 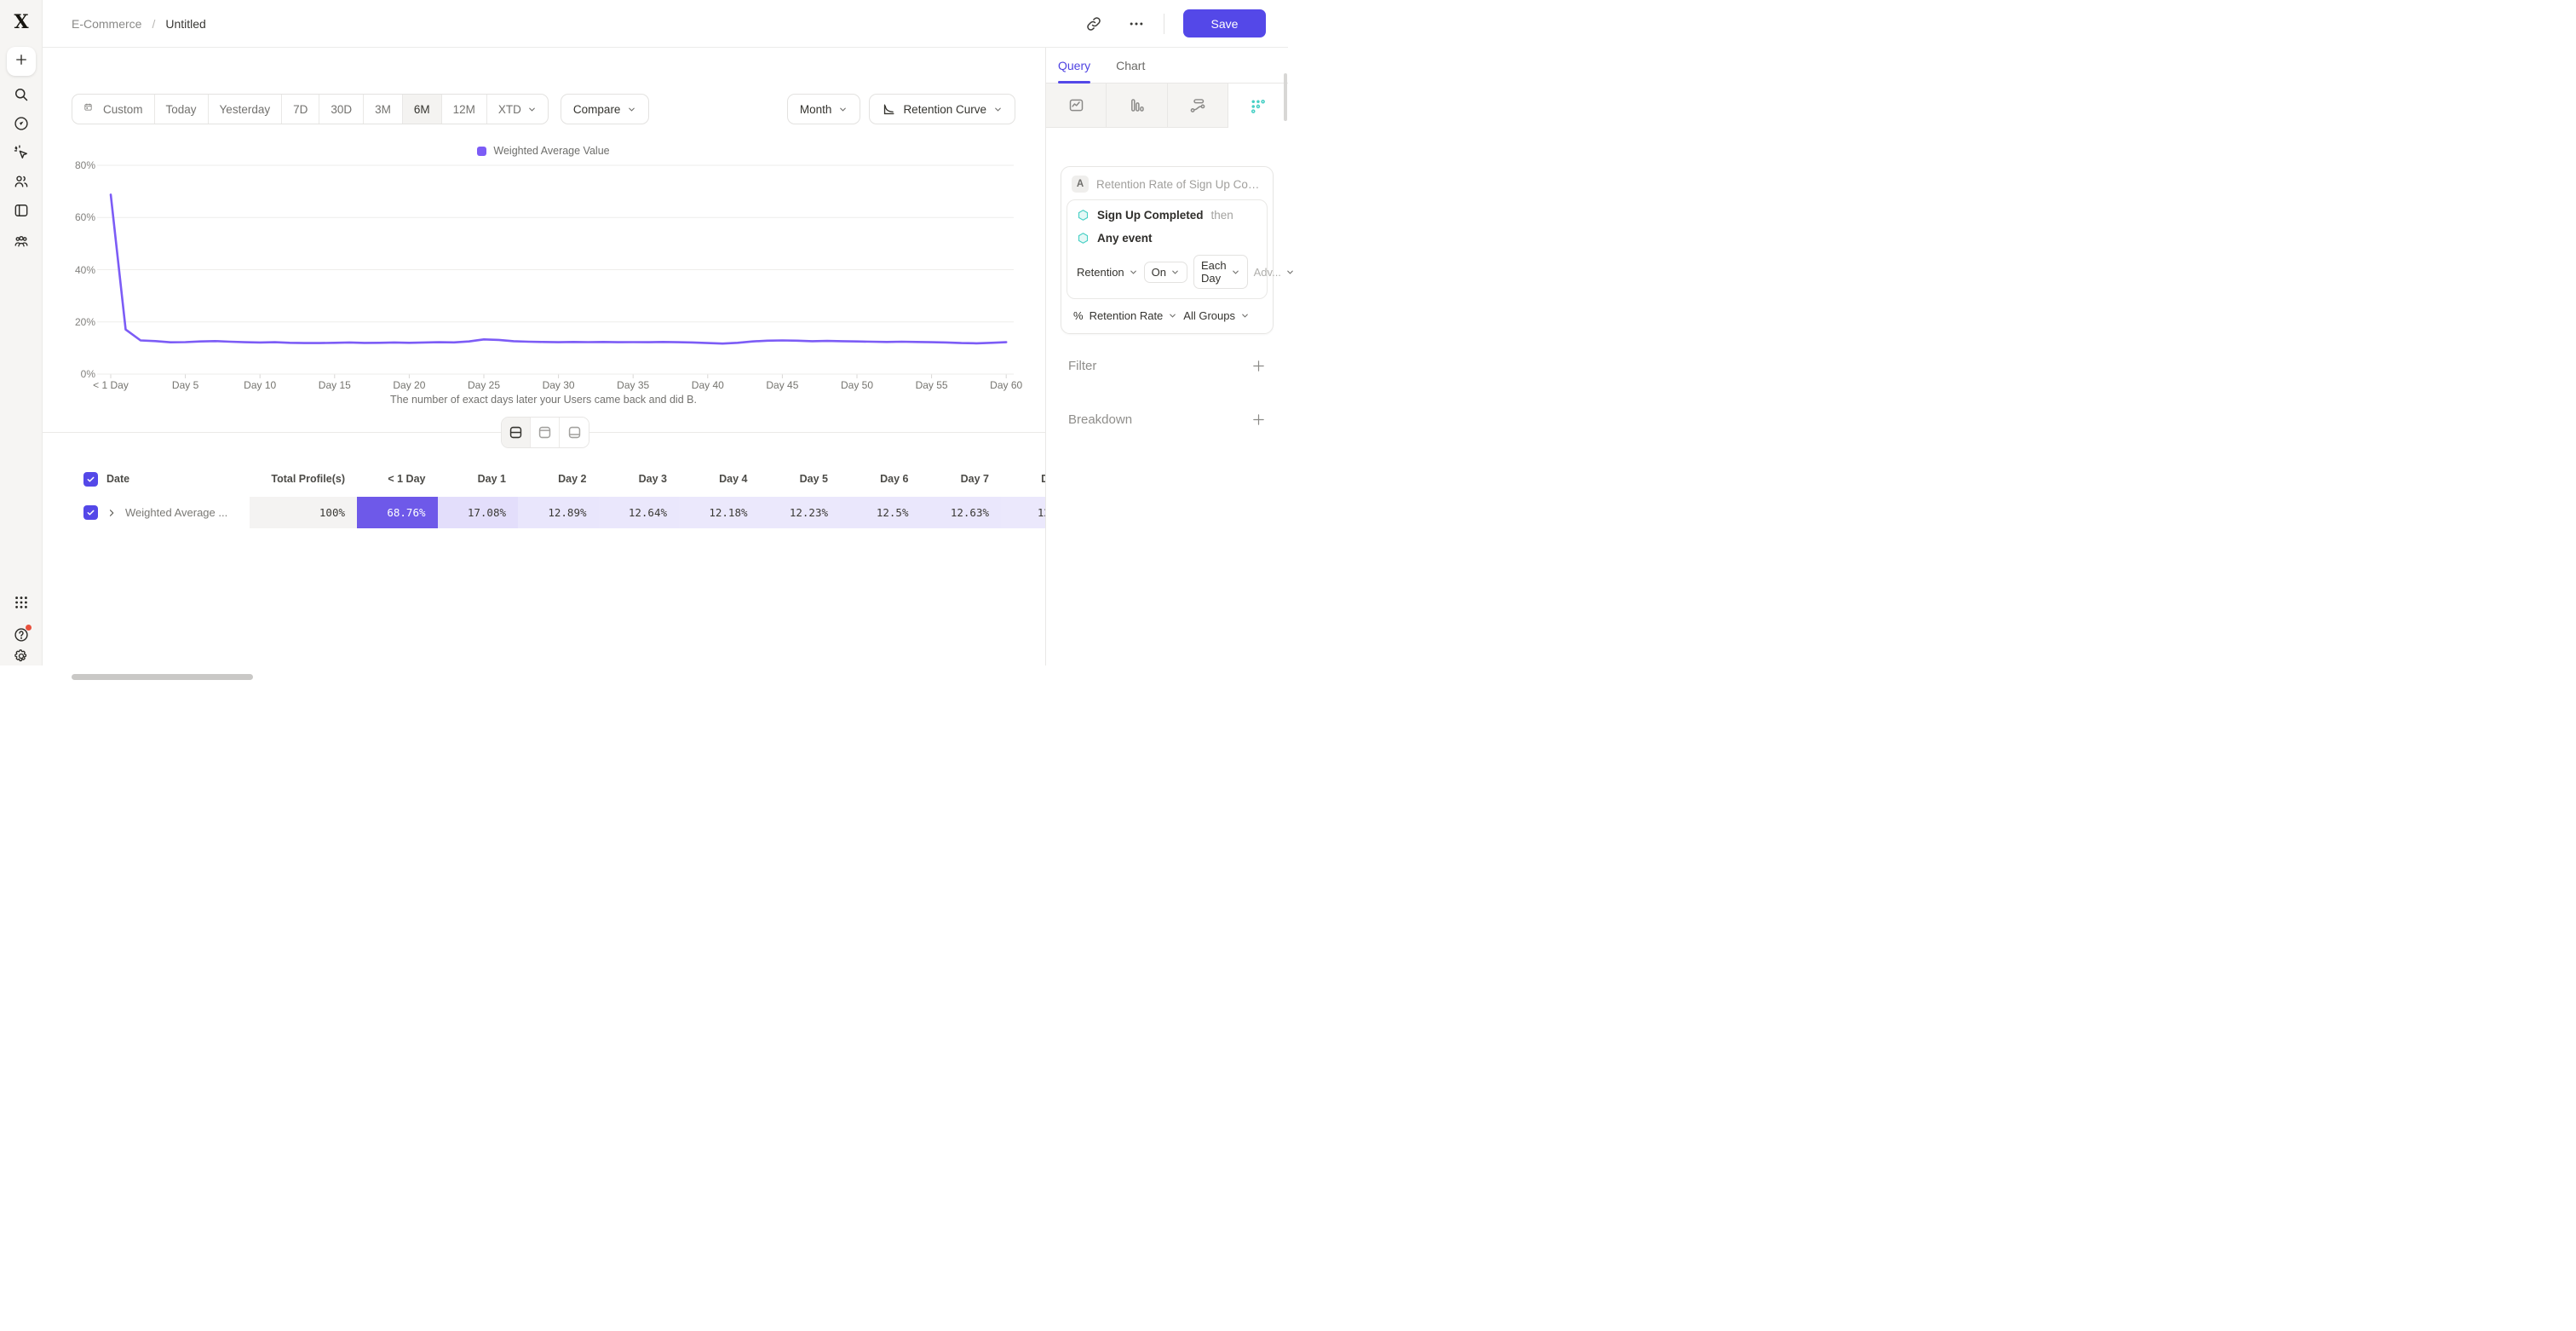 I want to click on date-range-xtd: XTD, so click(x=517, y=110).